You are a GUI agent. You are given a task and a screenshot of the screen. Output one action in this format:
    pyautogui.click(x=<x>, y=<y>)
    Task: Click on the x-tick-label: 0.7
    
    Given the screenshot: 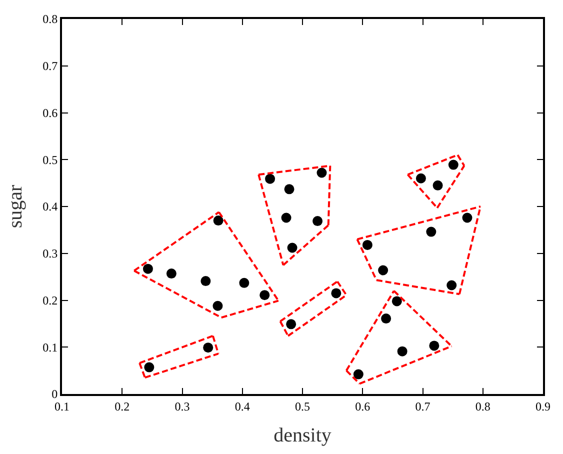 What is the action you would take?
    pyautogui.click(x=422, y=406)
    